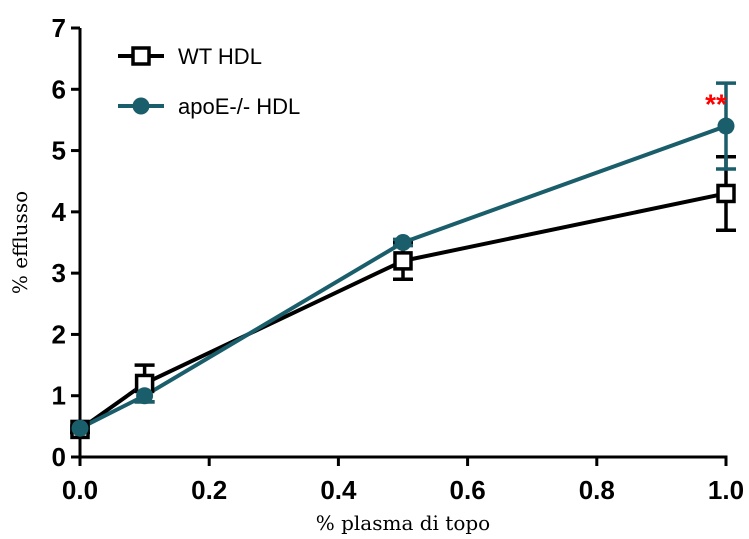  I want to click on x-tick-label: 0.0, so click(80, 490).